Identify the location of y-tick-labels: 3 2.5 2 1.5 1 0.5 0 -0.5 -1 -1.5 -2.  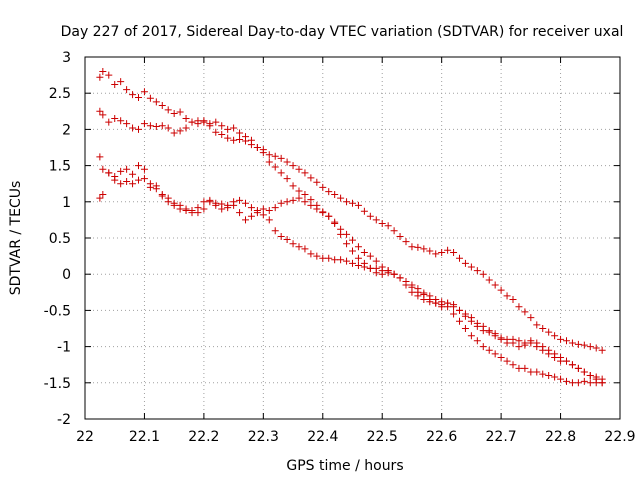
(57, 239).